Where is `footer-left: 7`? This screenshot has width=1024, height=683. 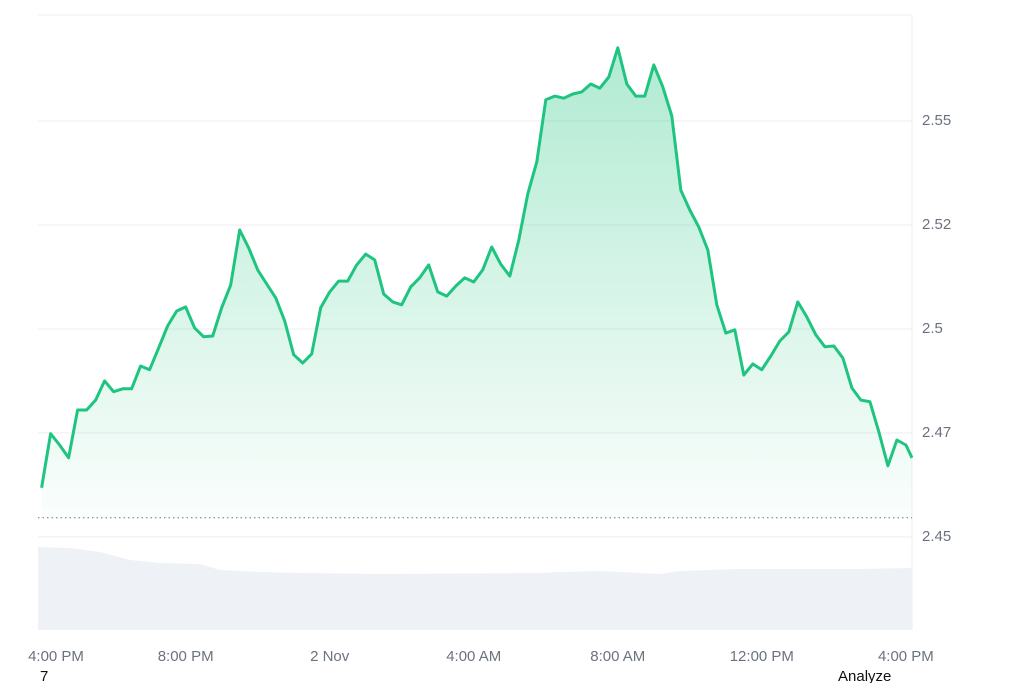 footer-left: 7 is located at coordinates (44, 675).